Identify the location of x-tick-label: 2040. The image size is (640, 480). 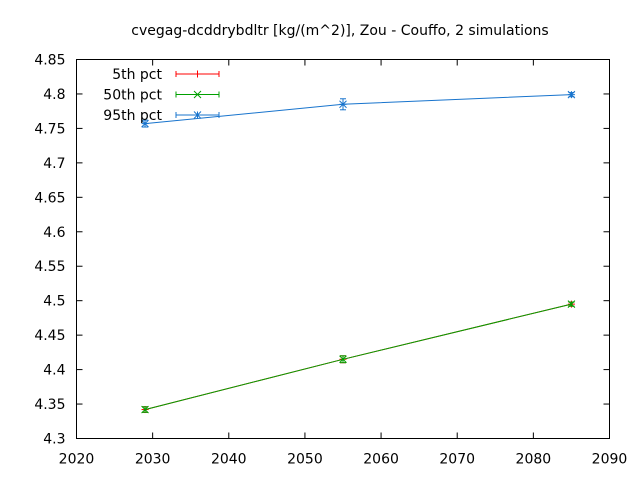
(229, 460).